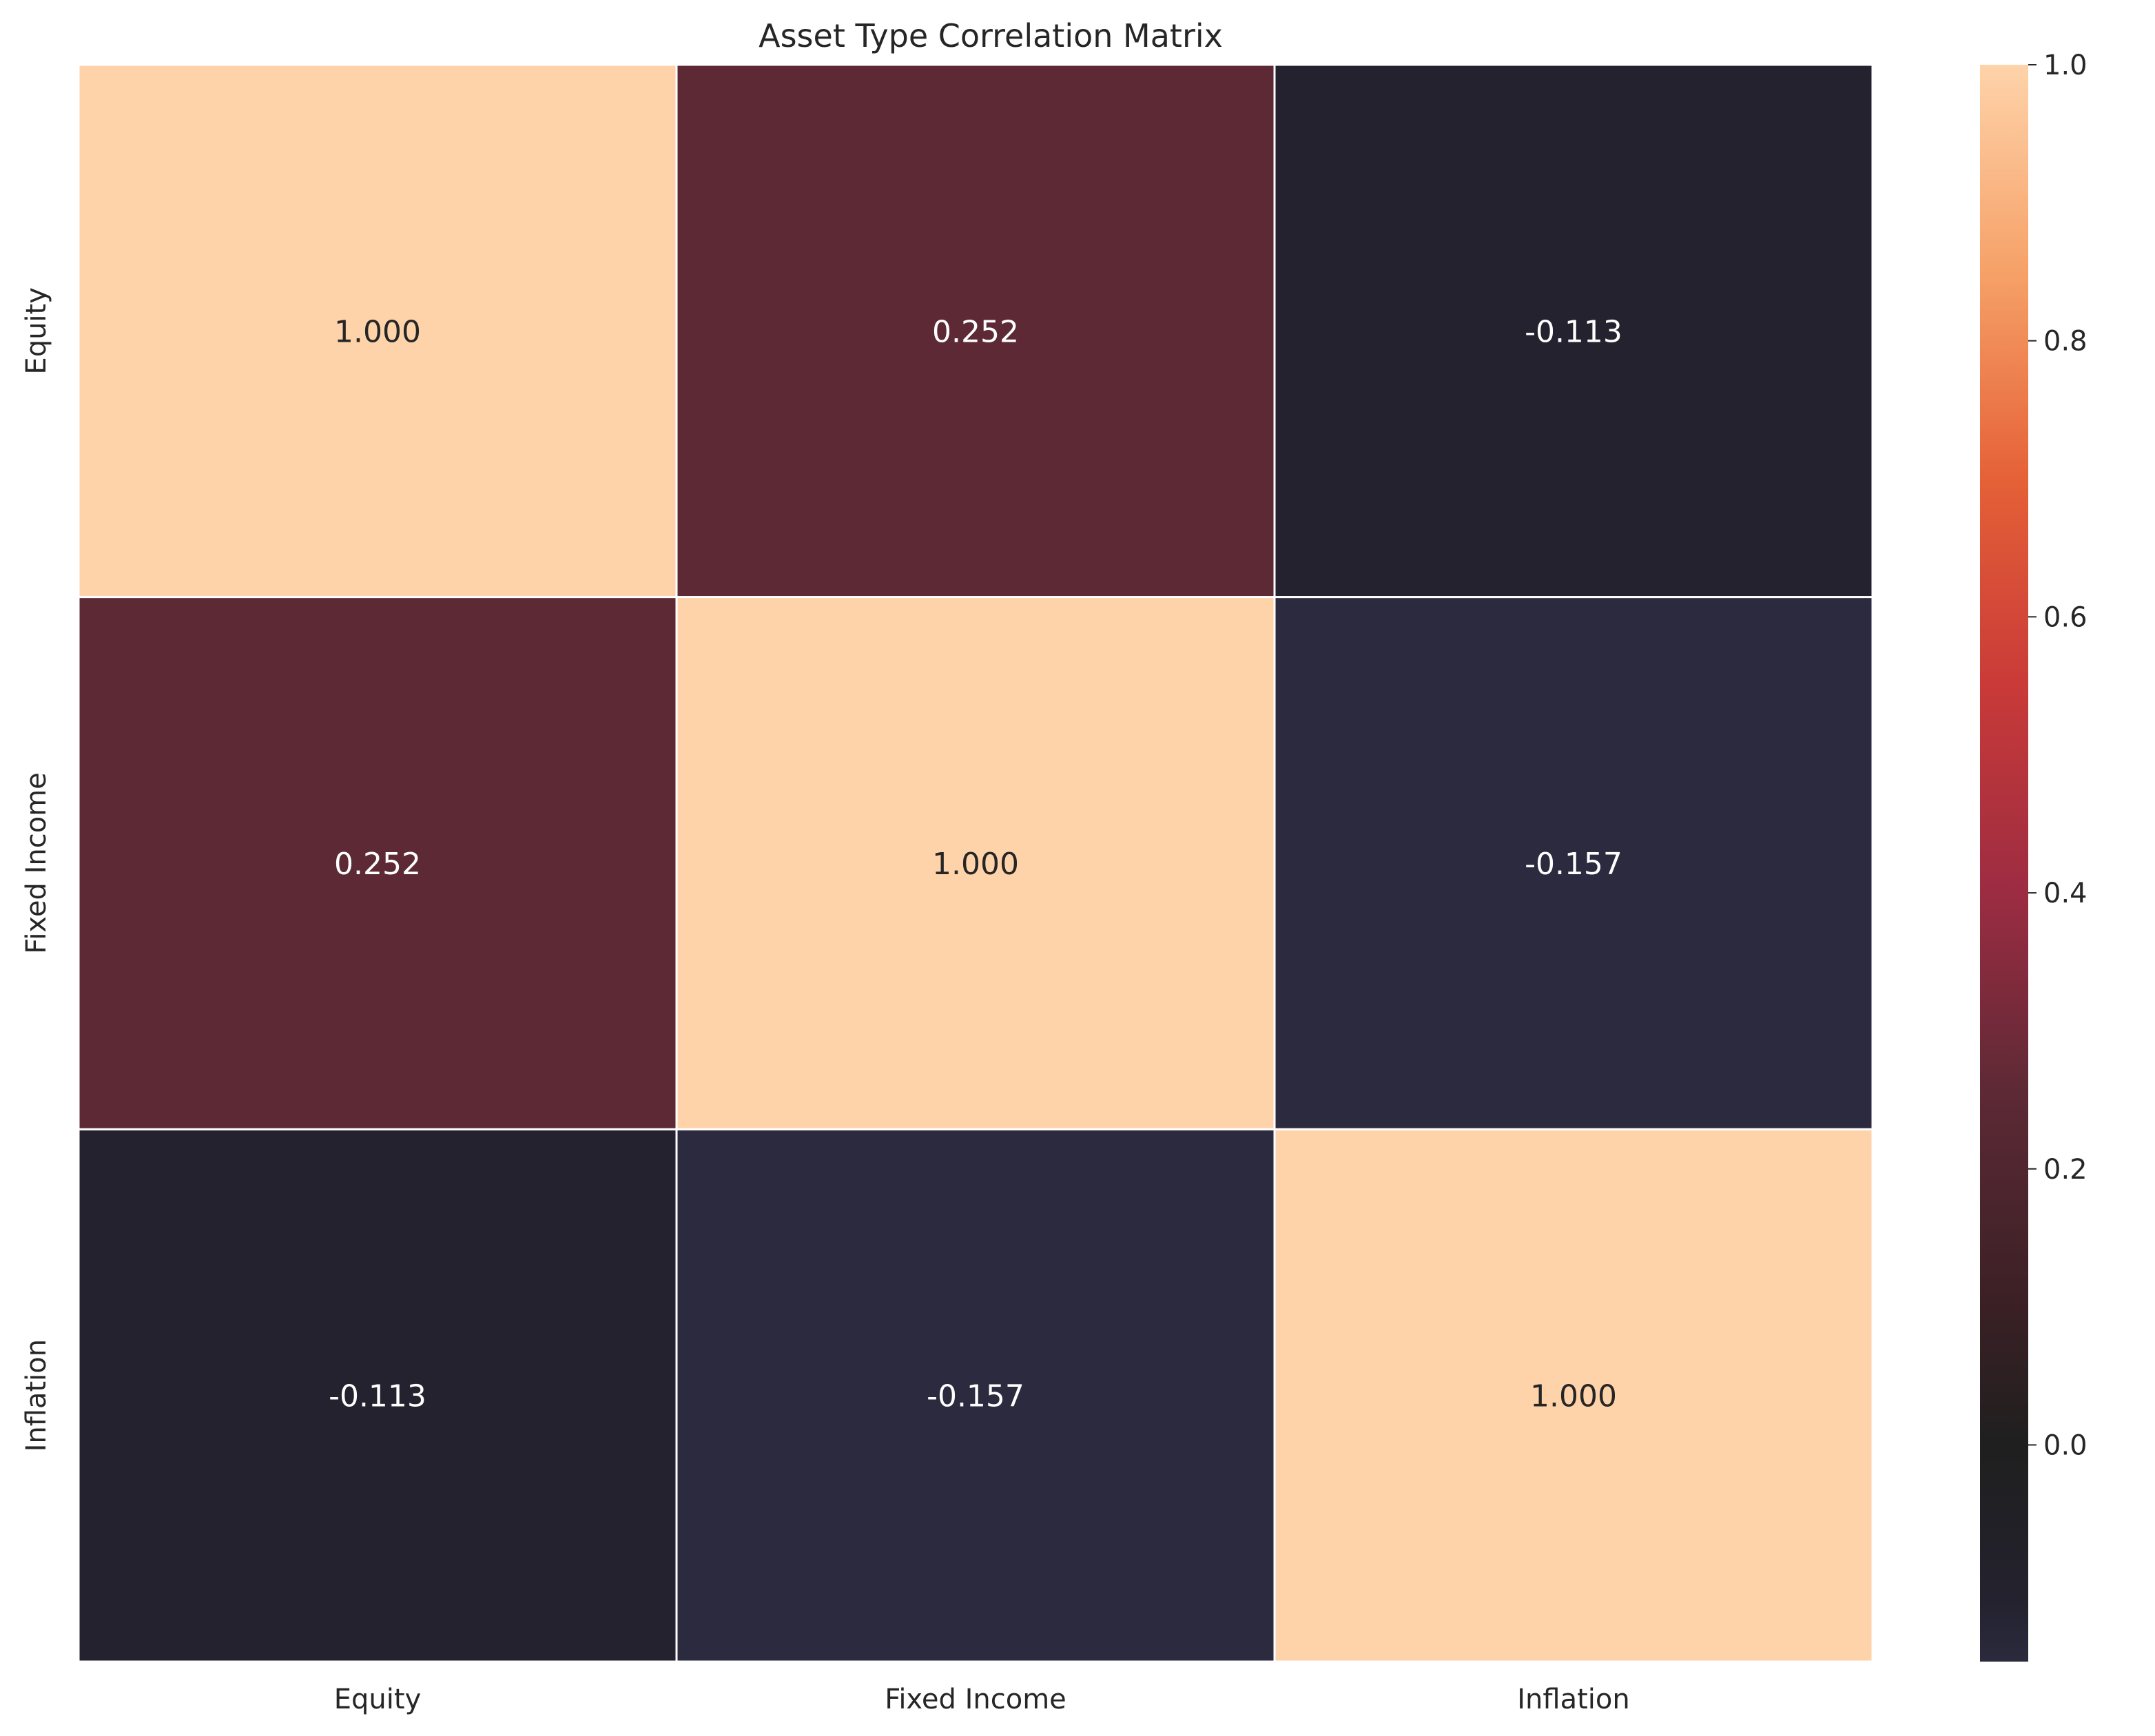 The image size is (2155, 1736). Describe the element at coordinates (2065, 342) in the screenshot. I see `colorbar-tick-label: 0.8` at that location.